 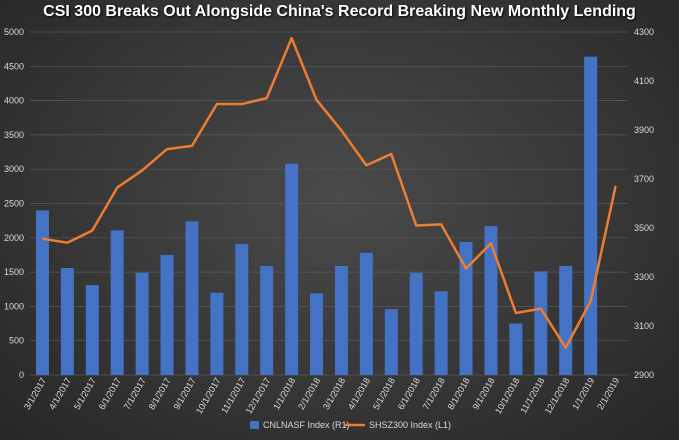 What do you see at coordinates (644, 326) in the screenshot?
I see `right-tick-label: 3100` at bounding box center [644, 326].